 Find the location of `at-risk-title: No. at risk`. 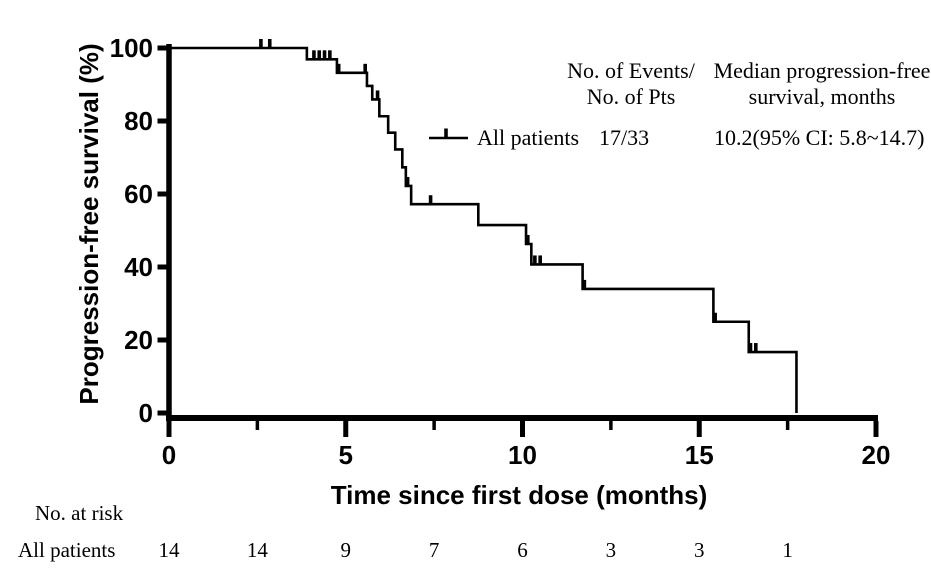

at-risk-title: No. at risk is located at coordinates (79, 513).